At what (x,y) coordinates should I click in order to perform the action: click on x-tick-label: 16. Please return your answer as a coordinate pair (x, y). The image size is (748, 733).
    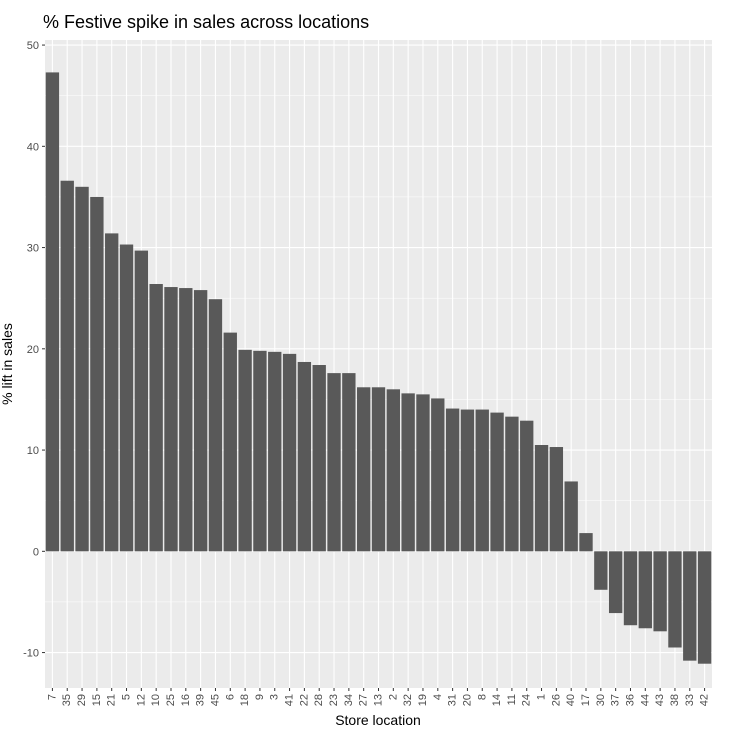
    Looking at the image, I should click on (186, 700).